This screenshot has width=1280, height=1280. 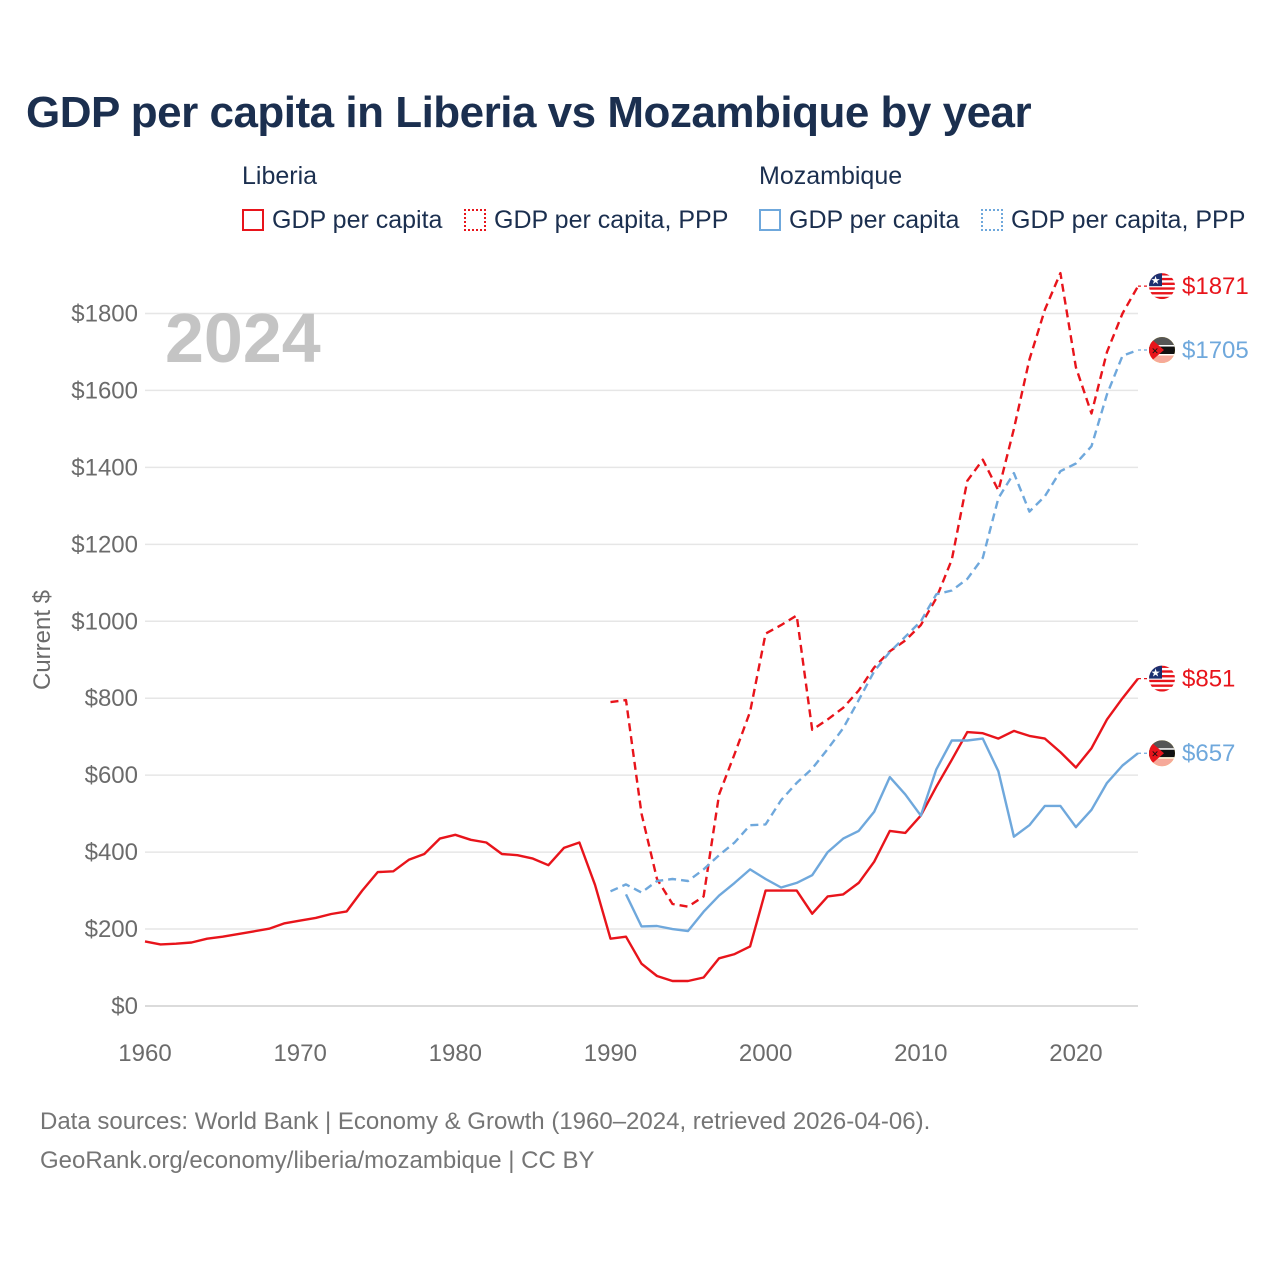 I want to click on end-value-label: $657, so click(x=1208, y=753).